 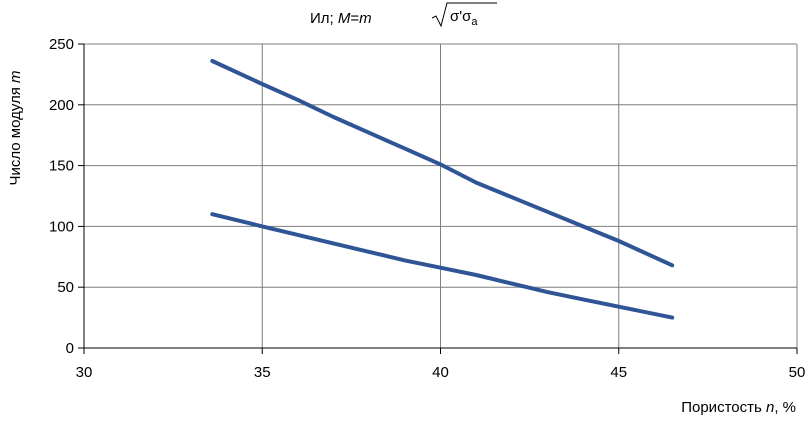 What do you see at coordinates (70, 348) in the screenshot?
I see `y-tick-label: 0` at bounding box center [70, 348].